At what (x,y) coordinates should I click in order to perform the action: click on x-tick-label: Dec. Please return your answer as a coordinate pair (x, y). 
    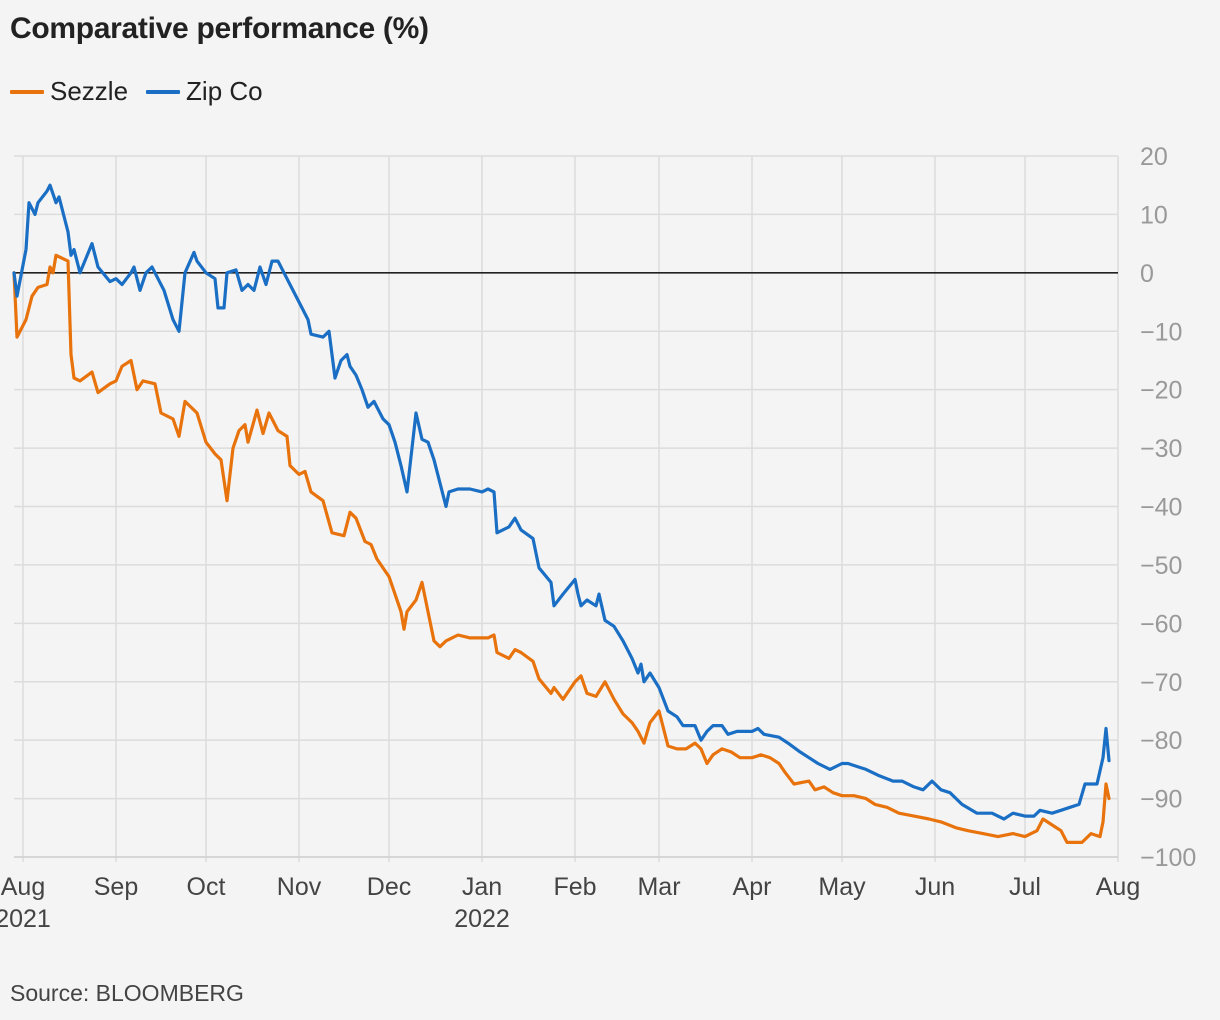
    Looking at the image, I should click on (389, 887).